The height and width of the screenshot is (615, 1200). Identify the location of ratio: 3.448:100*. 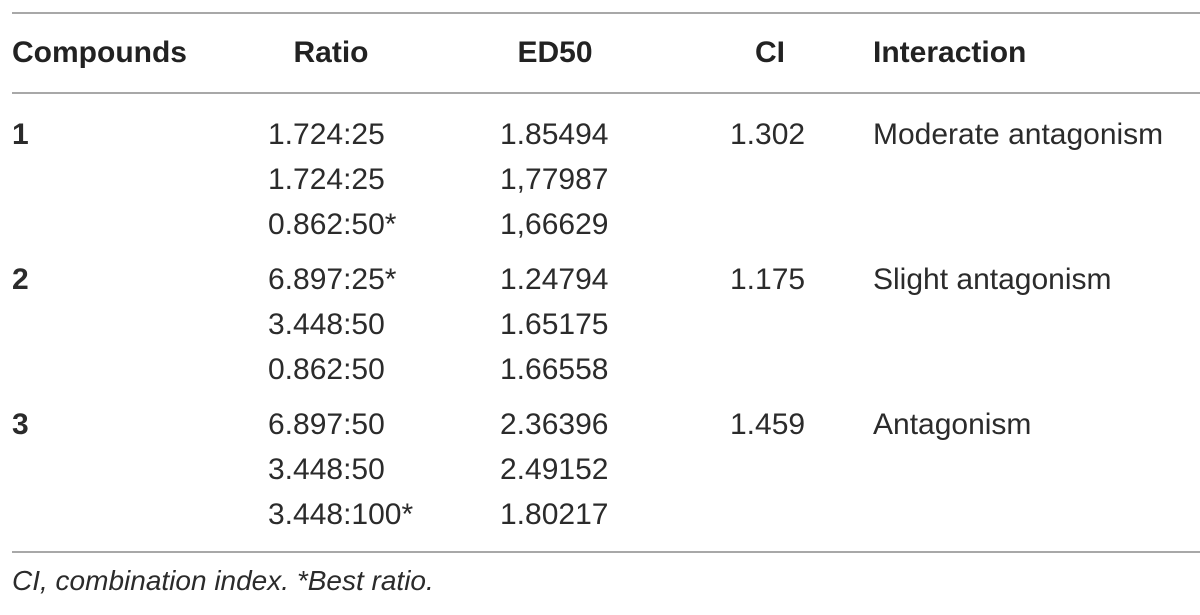
(341, 514).